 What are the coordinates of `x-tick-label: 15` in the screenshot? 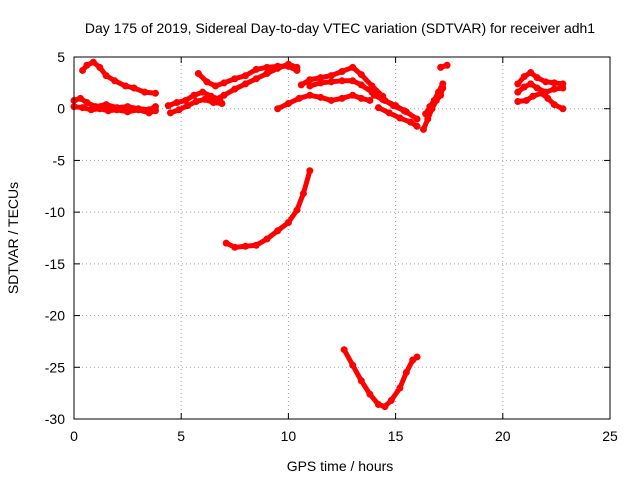 It's located at (396, 436).